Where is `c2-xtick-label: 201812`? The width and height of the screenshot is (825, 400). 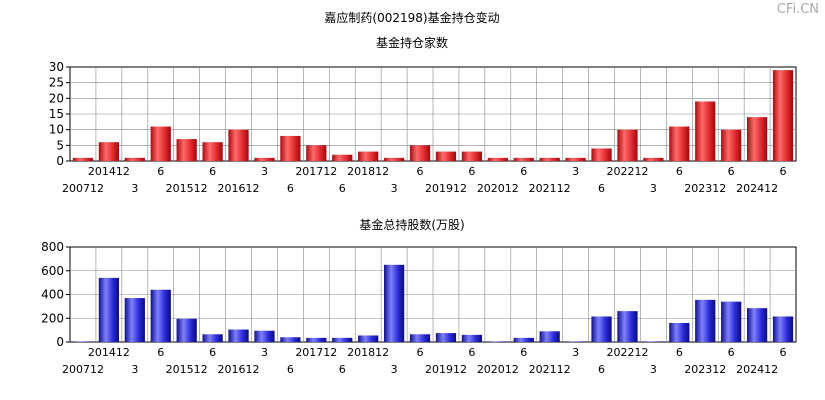 c2-xtick-label: 201812 is located at coordinates (368, 352).